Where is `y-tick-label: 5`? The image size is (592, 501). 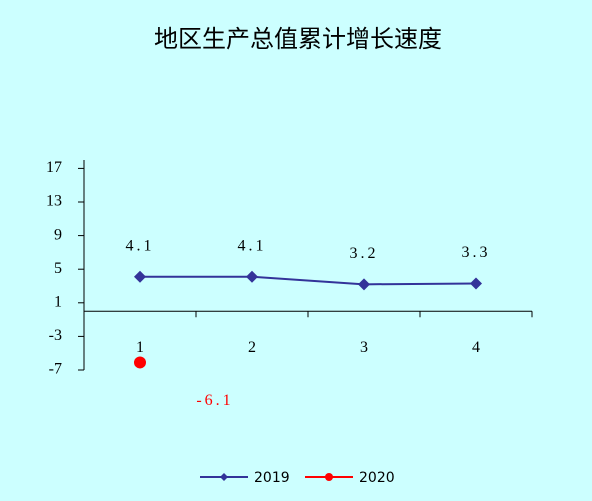 y-tick-label: 5 is located at coordinates (58, 268).